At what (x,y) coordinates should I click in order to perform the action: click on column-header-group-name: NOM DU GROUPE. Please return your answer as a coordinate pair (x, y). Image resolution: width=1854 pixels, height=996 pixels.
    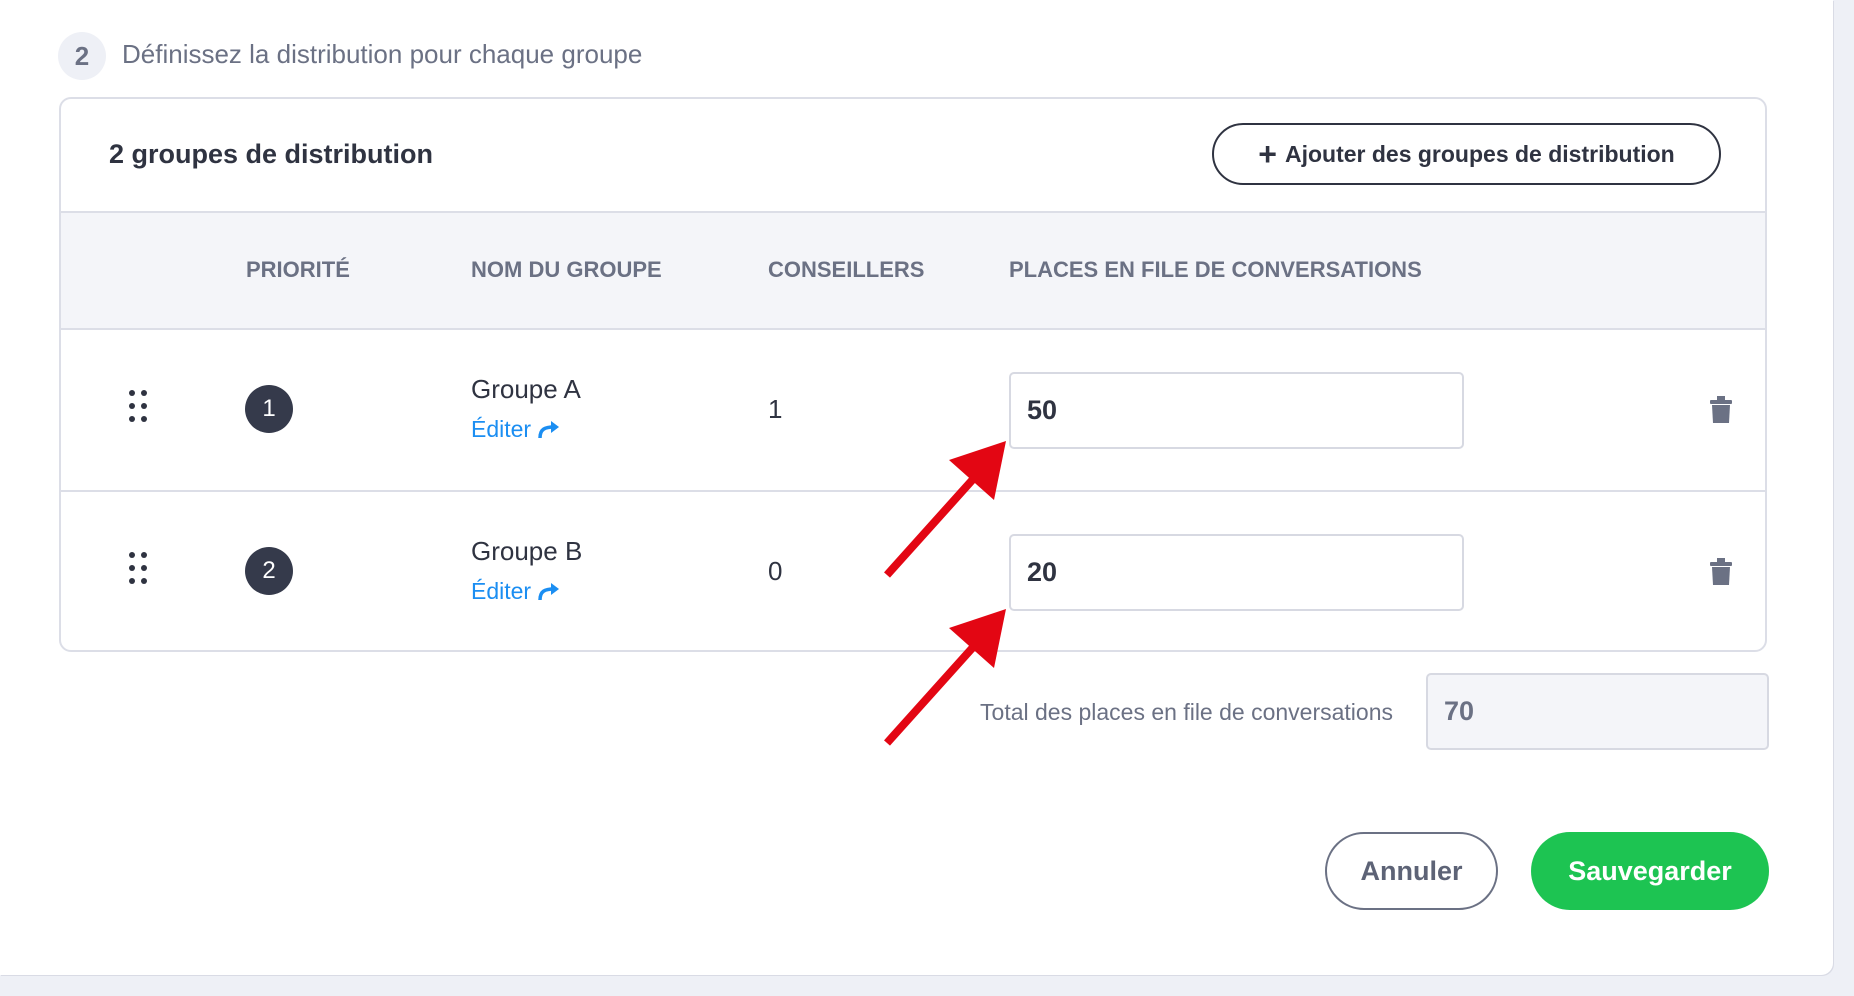
    Looking at the image, I should click on (566, 269).